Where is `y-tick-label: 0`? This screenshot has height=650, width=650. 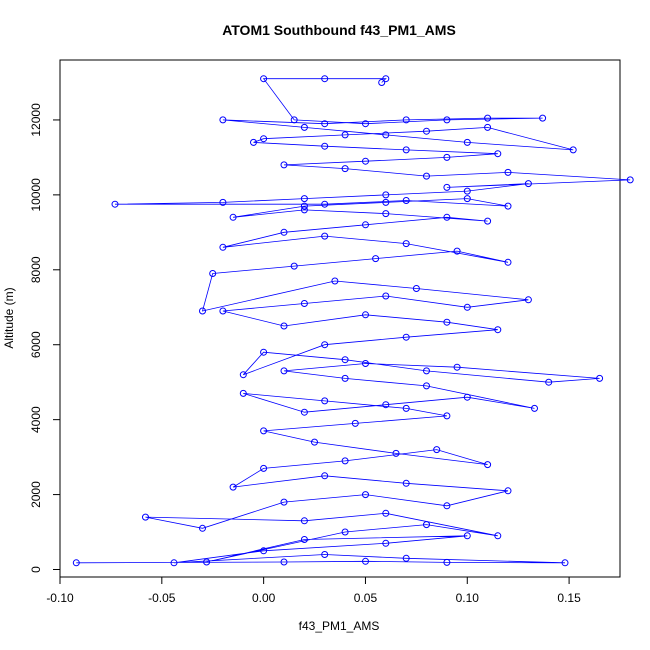
y-tick-label: 0 is located at coordinates (36, 569).